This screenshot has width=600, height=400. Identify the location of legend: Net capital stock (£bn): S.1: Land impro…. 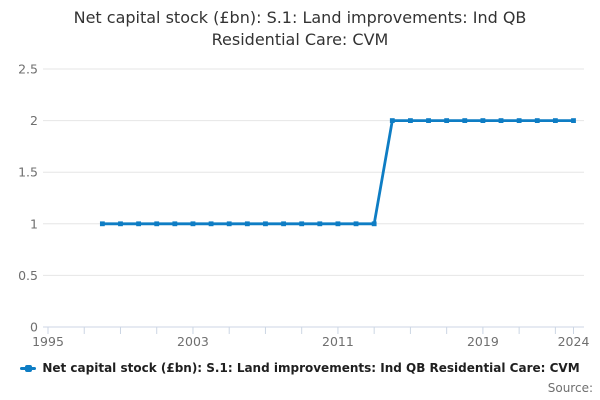
(300, 368).